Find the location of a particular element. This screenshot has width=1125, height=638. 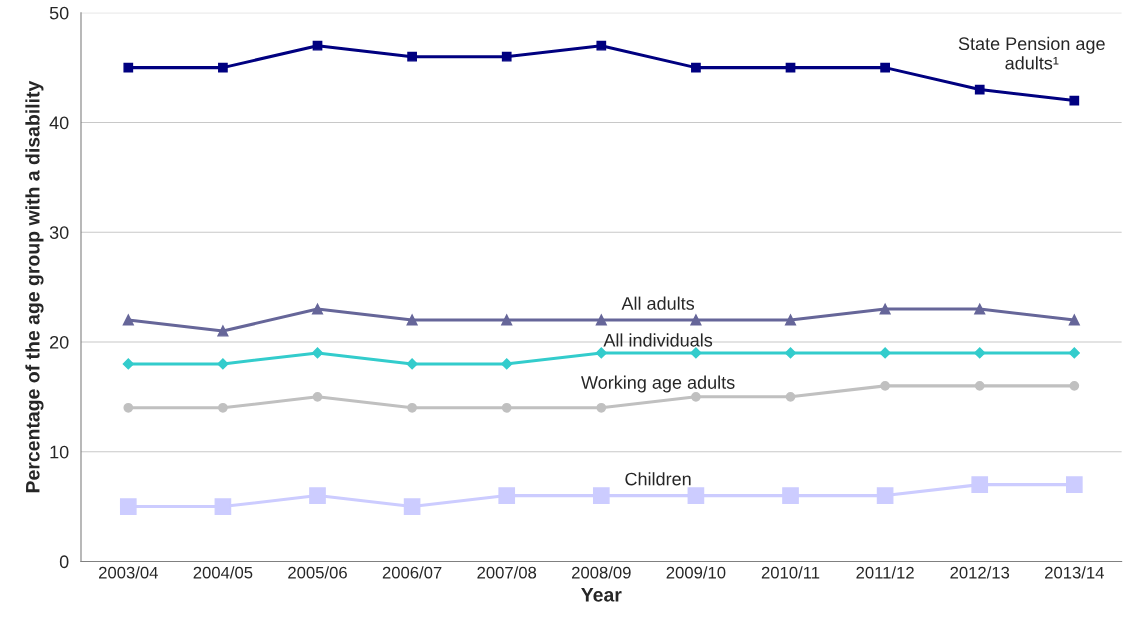

x-tick-label: 2012/13 is located at coordinates (980, 572).